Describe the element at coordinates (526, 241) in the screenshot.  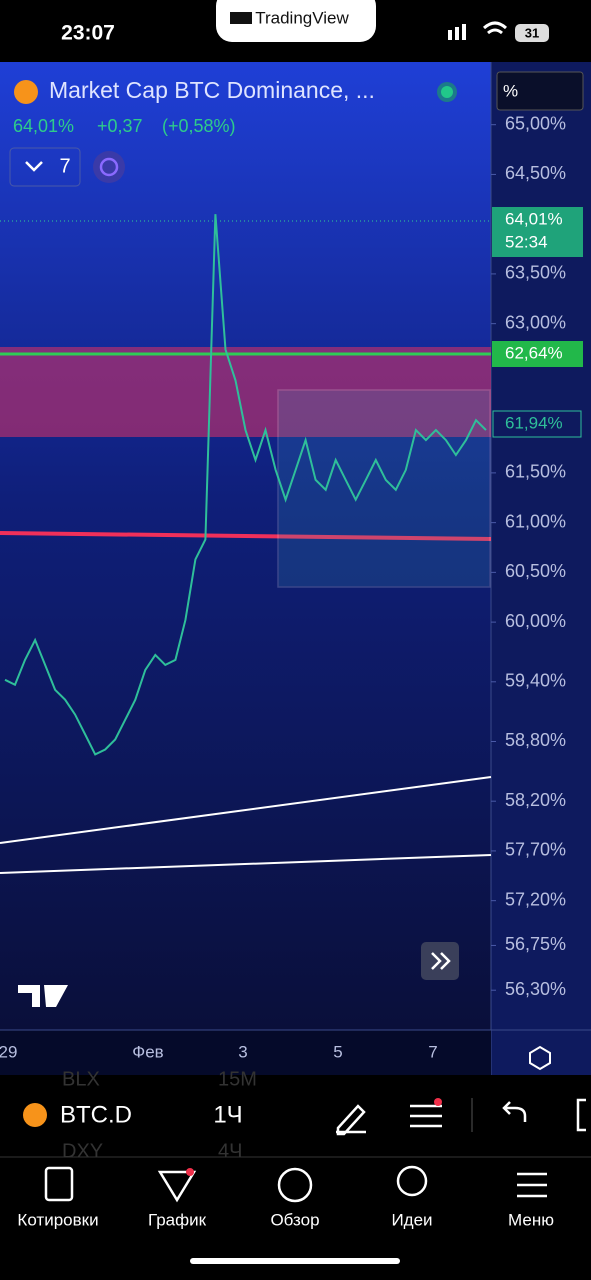
I see `price-badge-timer: 52:34` at that location.